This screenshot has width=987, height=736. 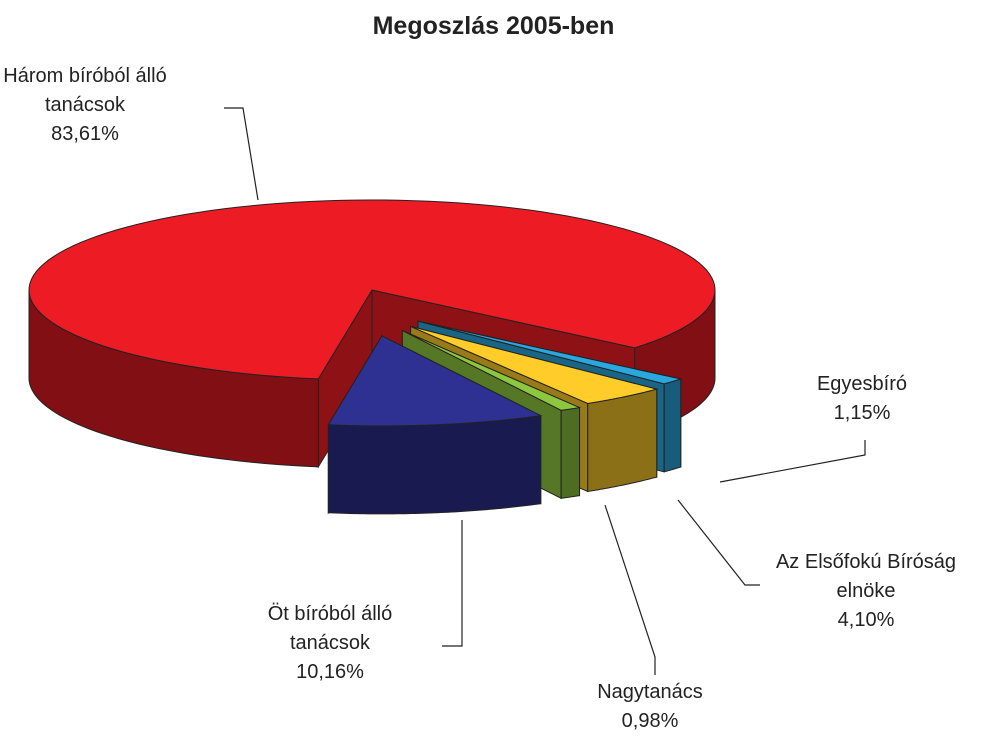 What do you see at coordinates (330, 628) in the screenshot?
I see `slice-category-label: Öt bíróból álló tanácsok` at bounding box center [330, 628].